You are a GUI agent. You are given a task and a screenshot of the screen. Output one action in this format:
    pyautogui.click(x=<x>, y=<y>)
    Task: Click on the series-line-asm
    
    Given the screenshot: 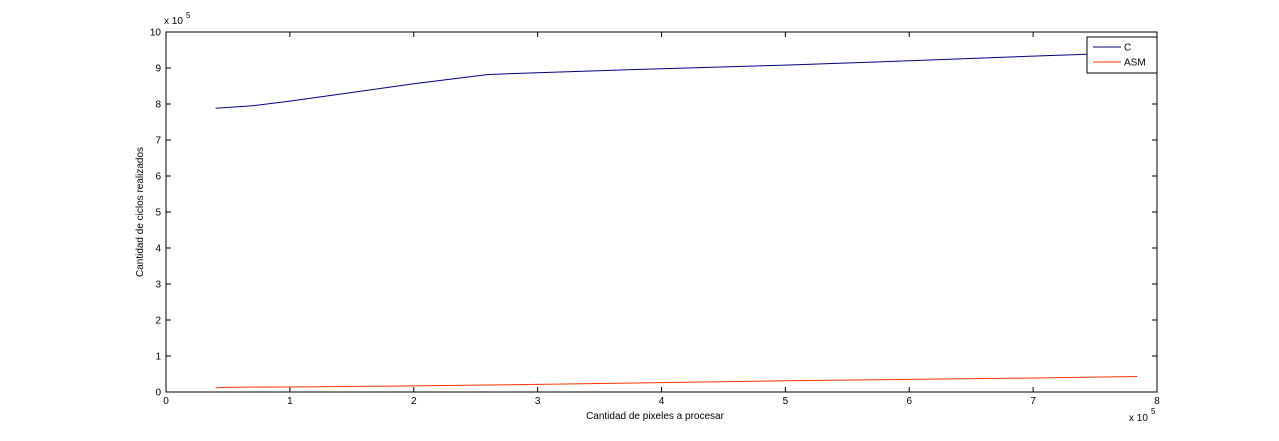 What is the action you would take?
    pyautogui.click(x=676, y=382)
    